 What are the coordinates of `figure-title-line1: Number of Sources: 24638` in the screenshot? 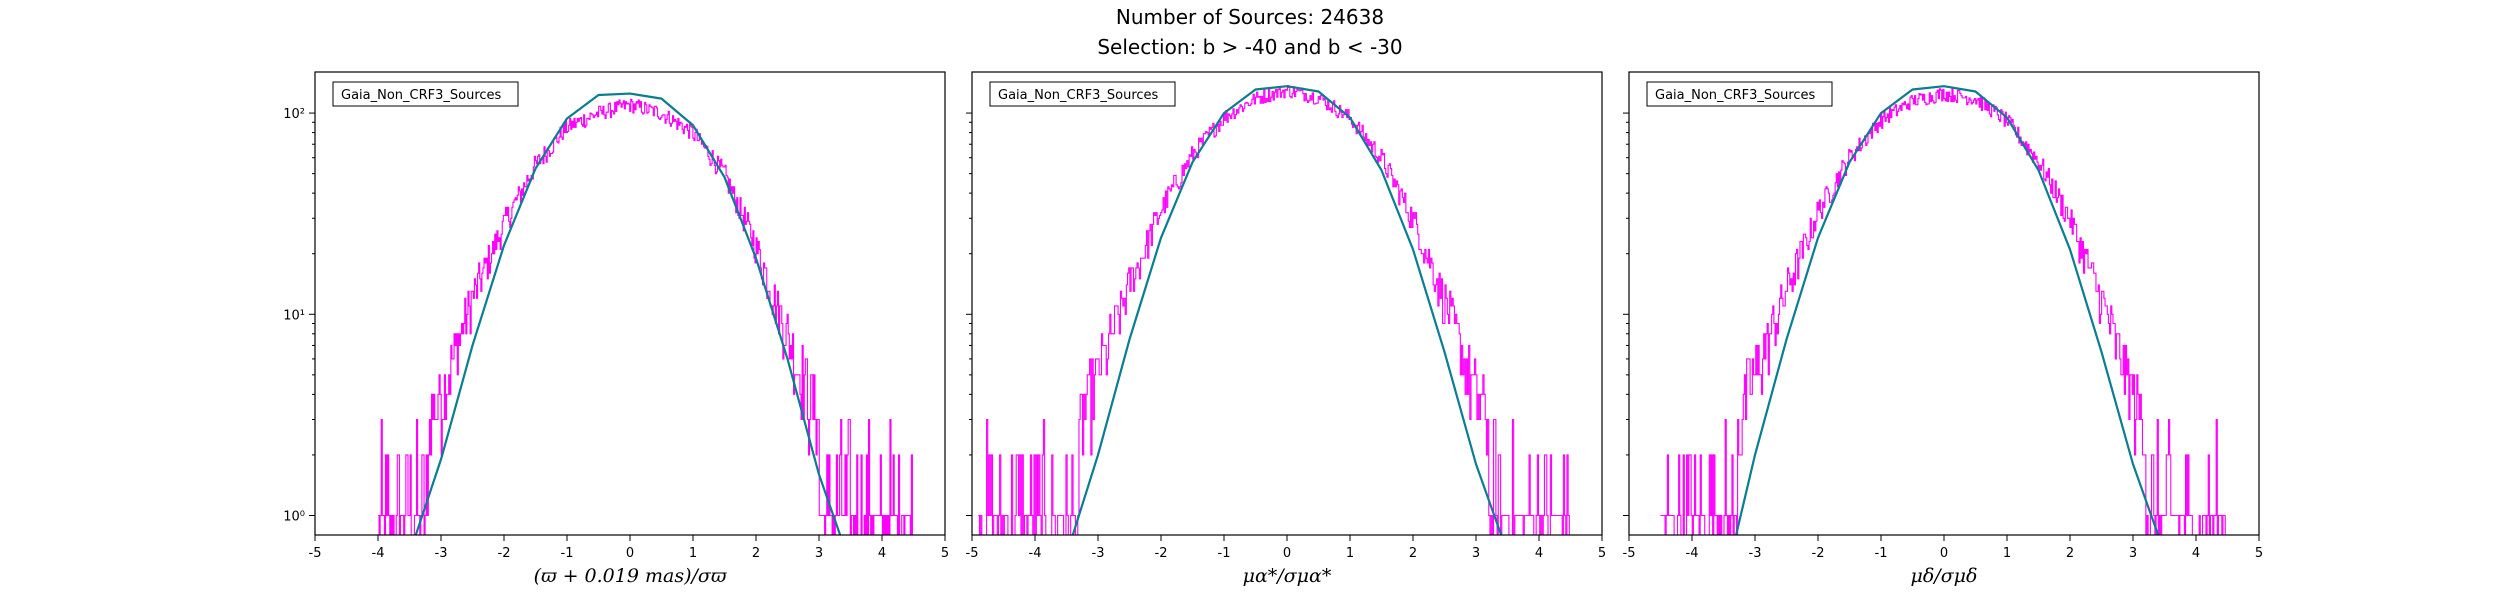 It's located at (1250, 17).